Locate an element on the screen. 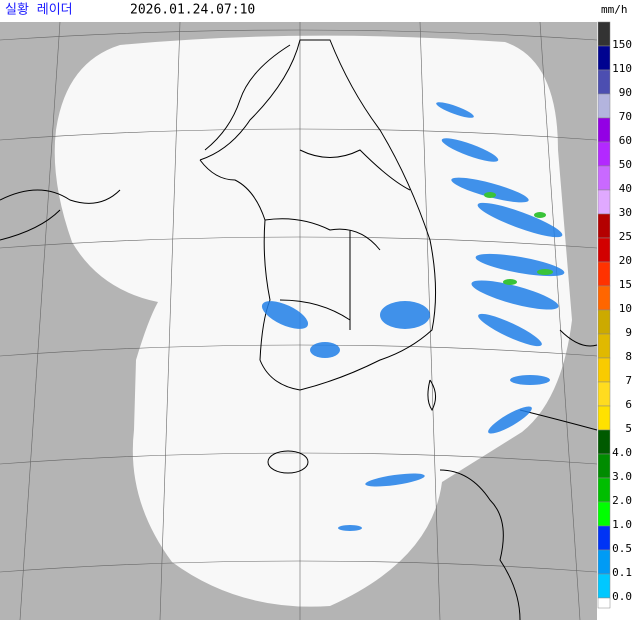 Image resolution: width=635 pixels, height=620 pixels. legend-label: 7 is located at coordinates (628, 380).